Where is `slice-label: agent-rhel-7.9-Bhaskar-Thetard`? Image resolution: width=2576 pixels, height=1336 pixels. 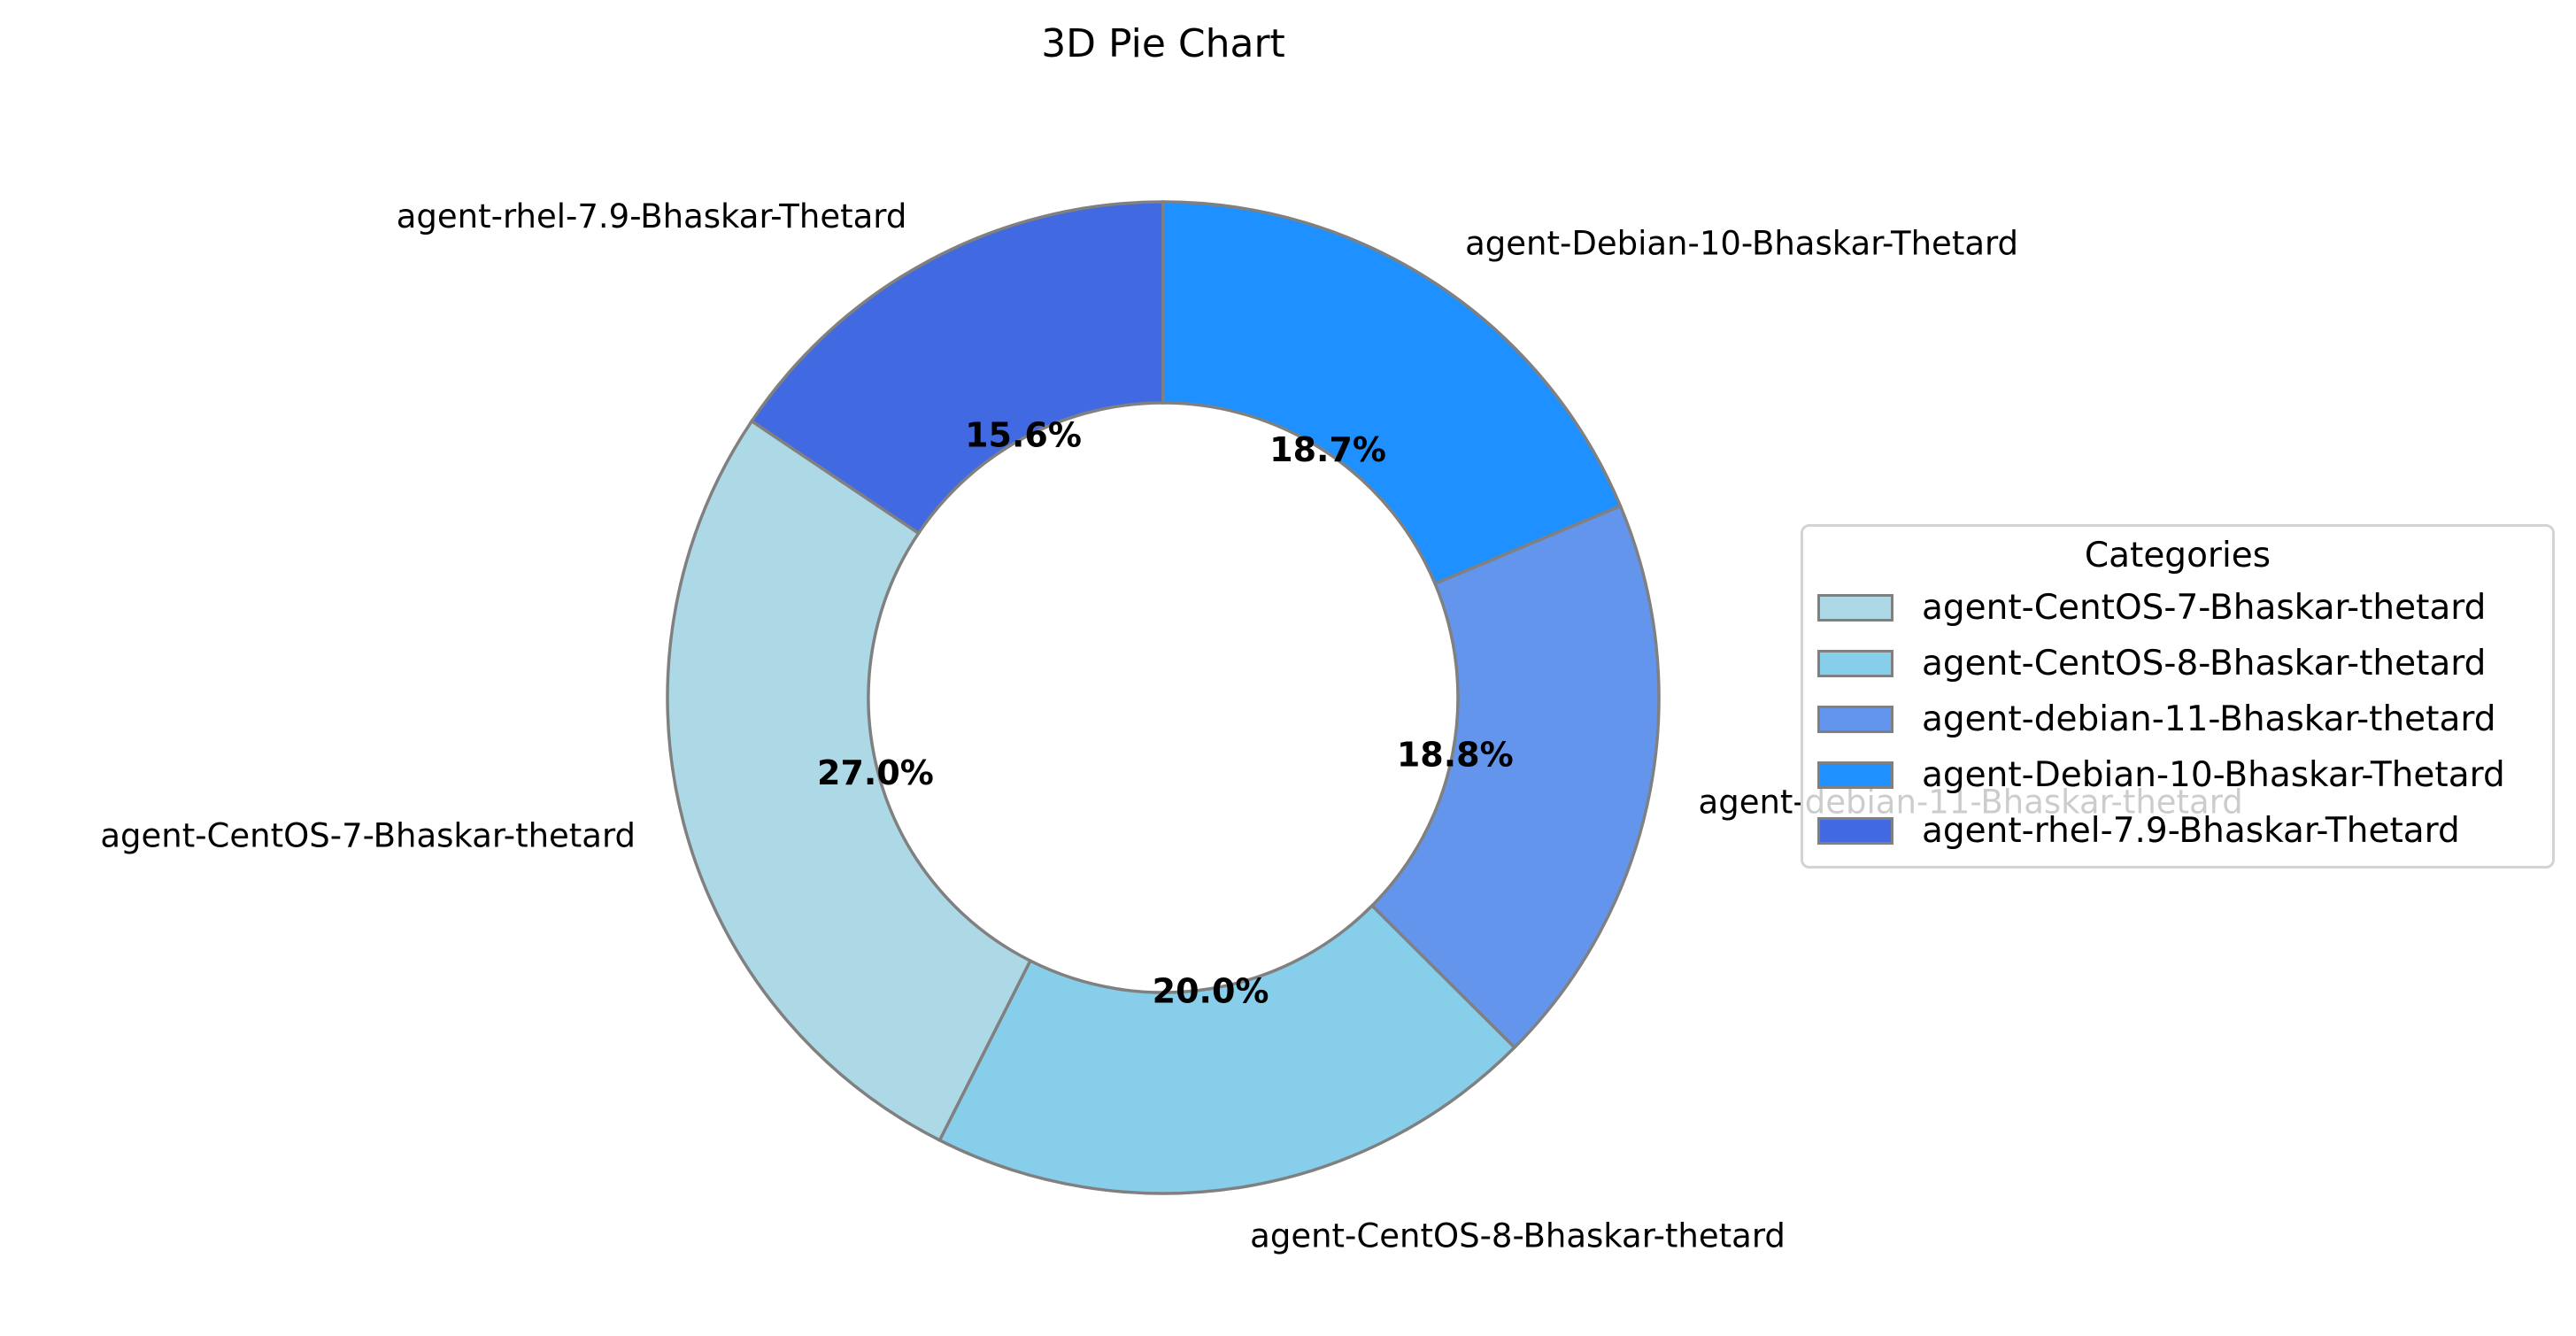
slice-label: agent-rhel-7.9-Bhaskar-Thetard is located at coordinates (652, 216).